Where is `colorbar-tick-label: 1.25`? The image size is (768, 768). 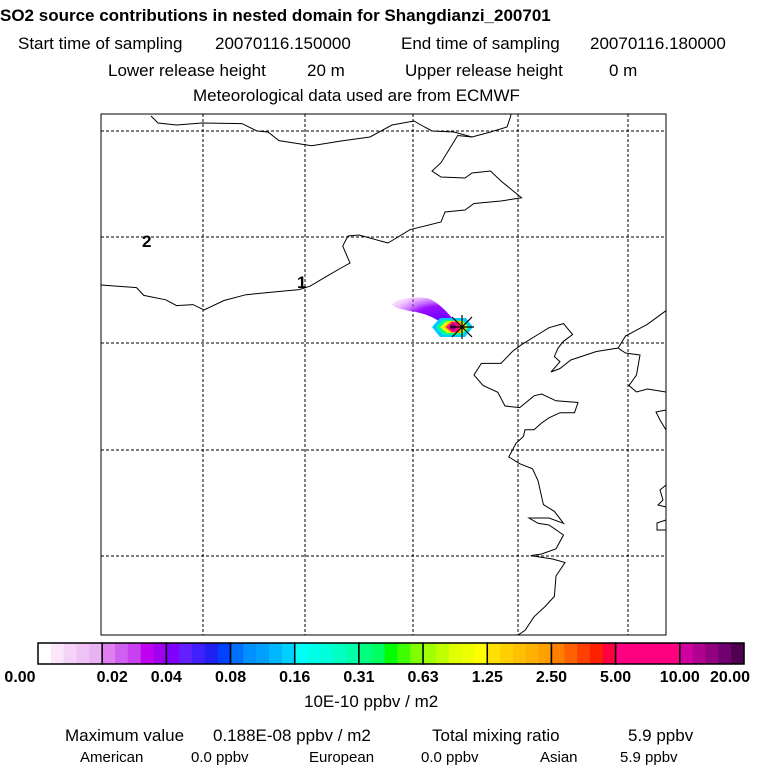 colorbar-tick-label: 1.25 is located at coordinates (487, 677).